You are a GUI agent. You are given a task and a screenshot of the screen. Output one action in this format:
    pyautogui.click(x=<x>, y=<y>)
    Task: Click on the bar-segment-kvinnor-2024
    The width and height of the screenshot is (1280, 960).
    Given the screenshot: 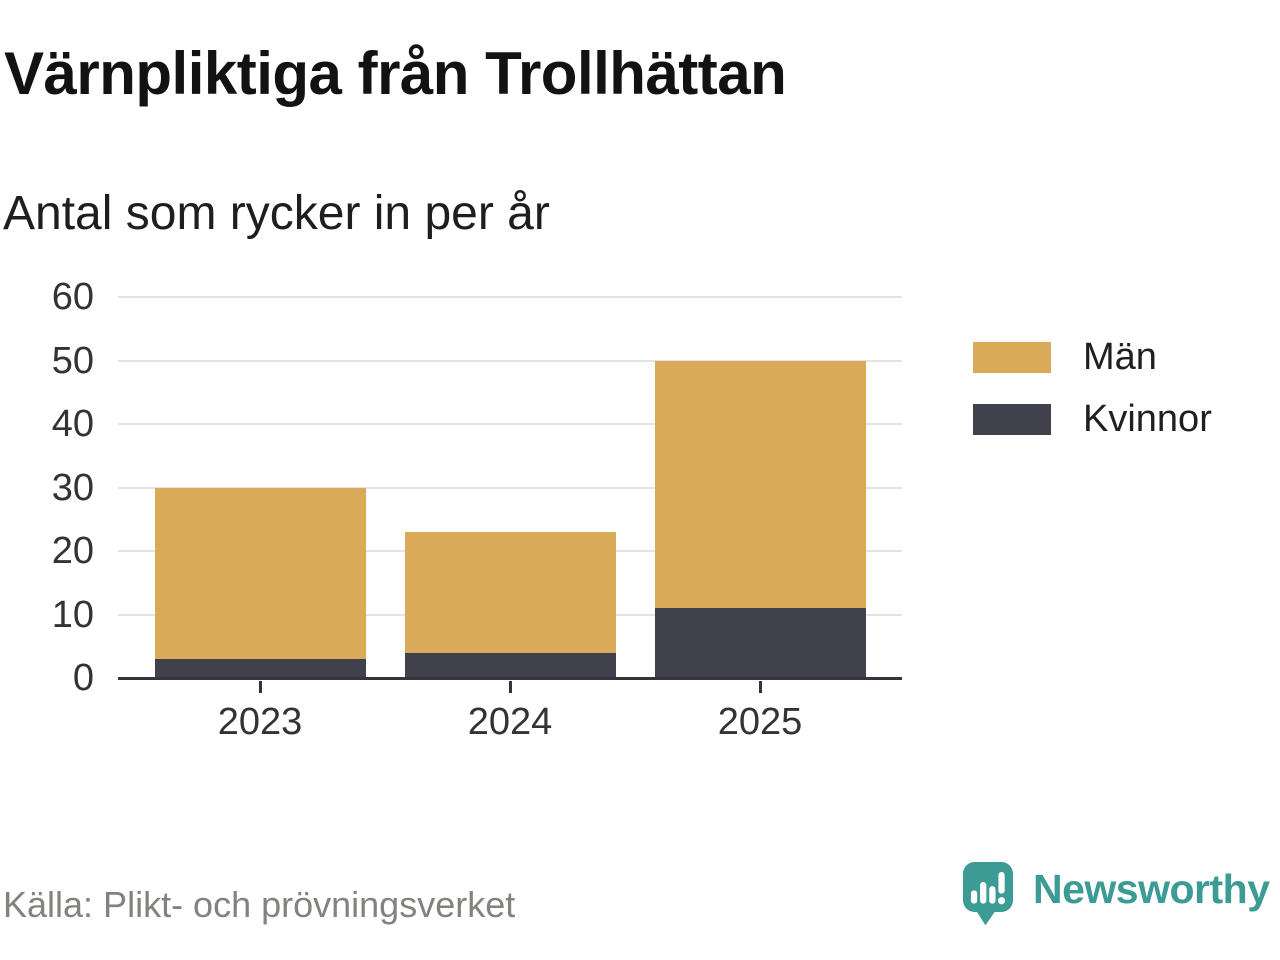 What is the action you would take?
    pyautogui.click(x=510, y=665)
    